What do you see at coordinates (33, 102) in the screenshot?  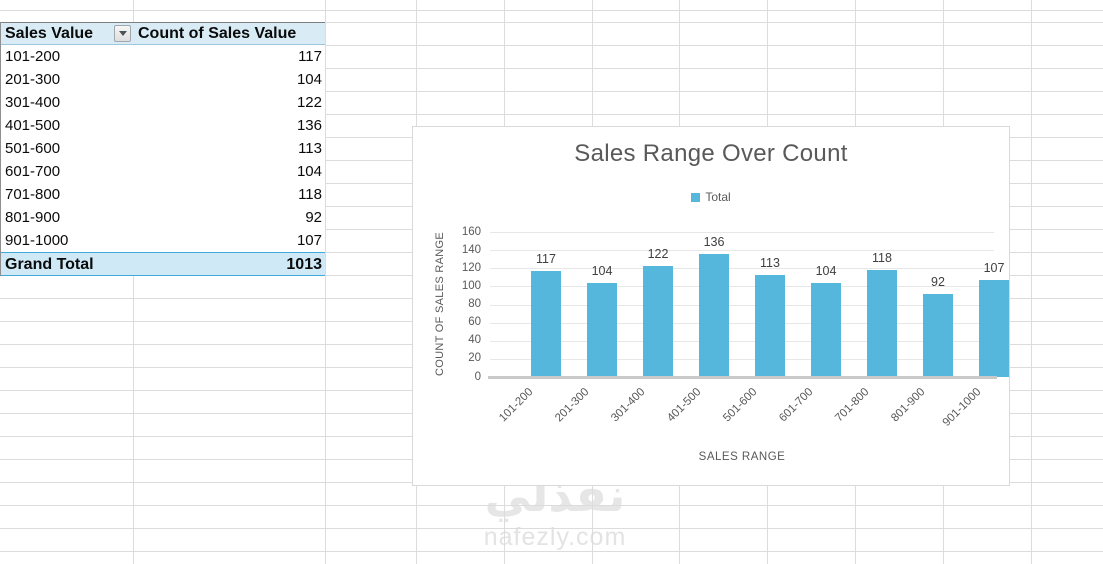 I see `cell-sales-range: 301-400` at bounding box center [33, 102].